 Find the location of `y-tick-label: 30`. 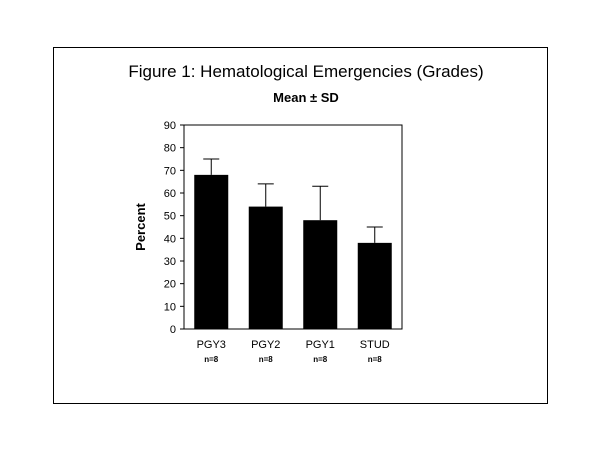

y-tick-label: 30 is located at coordinates (170, 262).